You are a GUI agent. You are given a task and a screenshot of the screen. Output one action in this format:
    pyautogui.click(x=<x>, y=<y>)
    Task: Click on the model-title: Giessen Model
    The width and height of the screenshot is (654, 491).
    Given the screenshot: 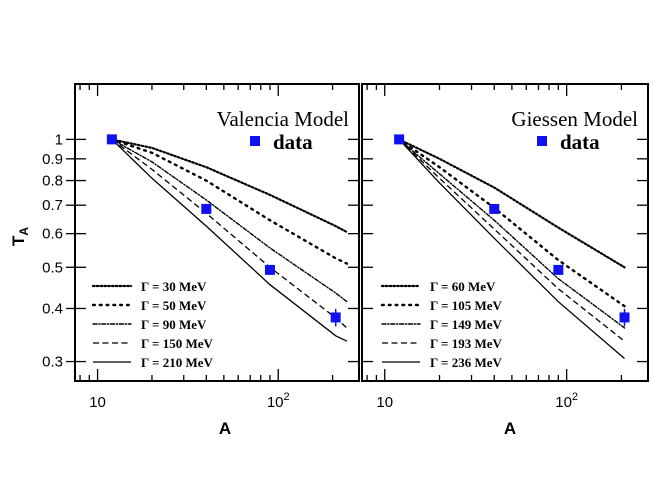 What is the action you would take?
    pyautogui.click(x=574, y=119)
    